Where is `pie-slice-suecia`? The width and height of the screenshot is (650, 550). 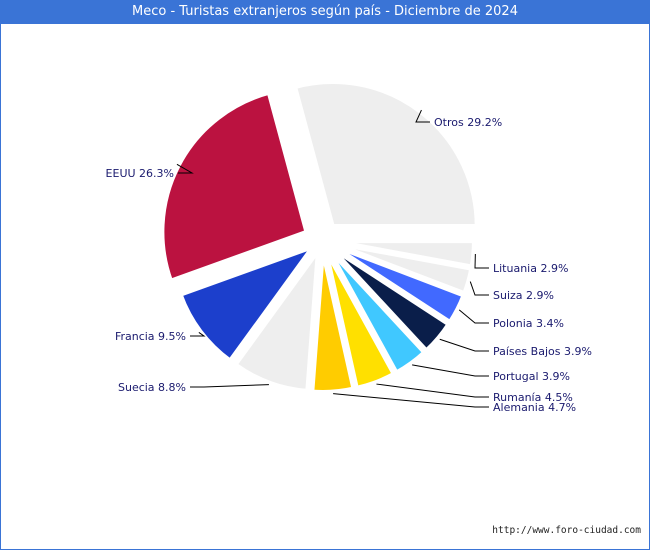 pie-slice-suecia is located at coordinates (276, 319).